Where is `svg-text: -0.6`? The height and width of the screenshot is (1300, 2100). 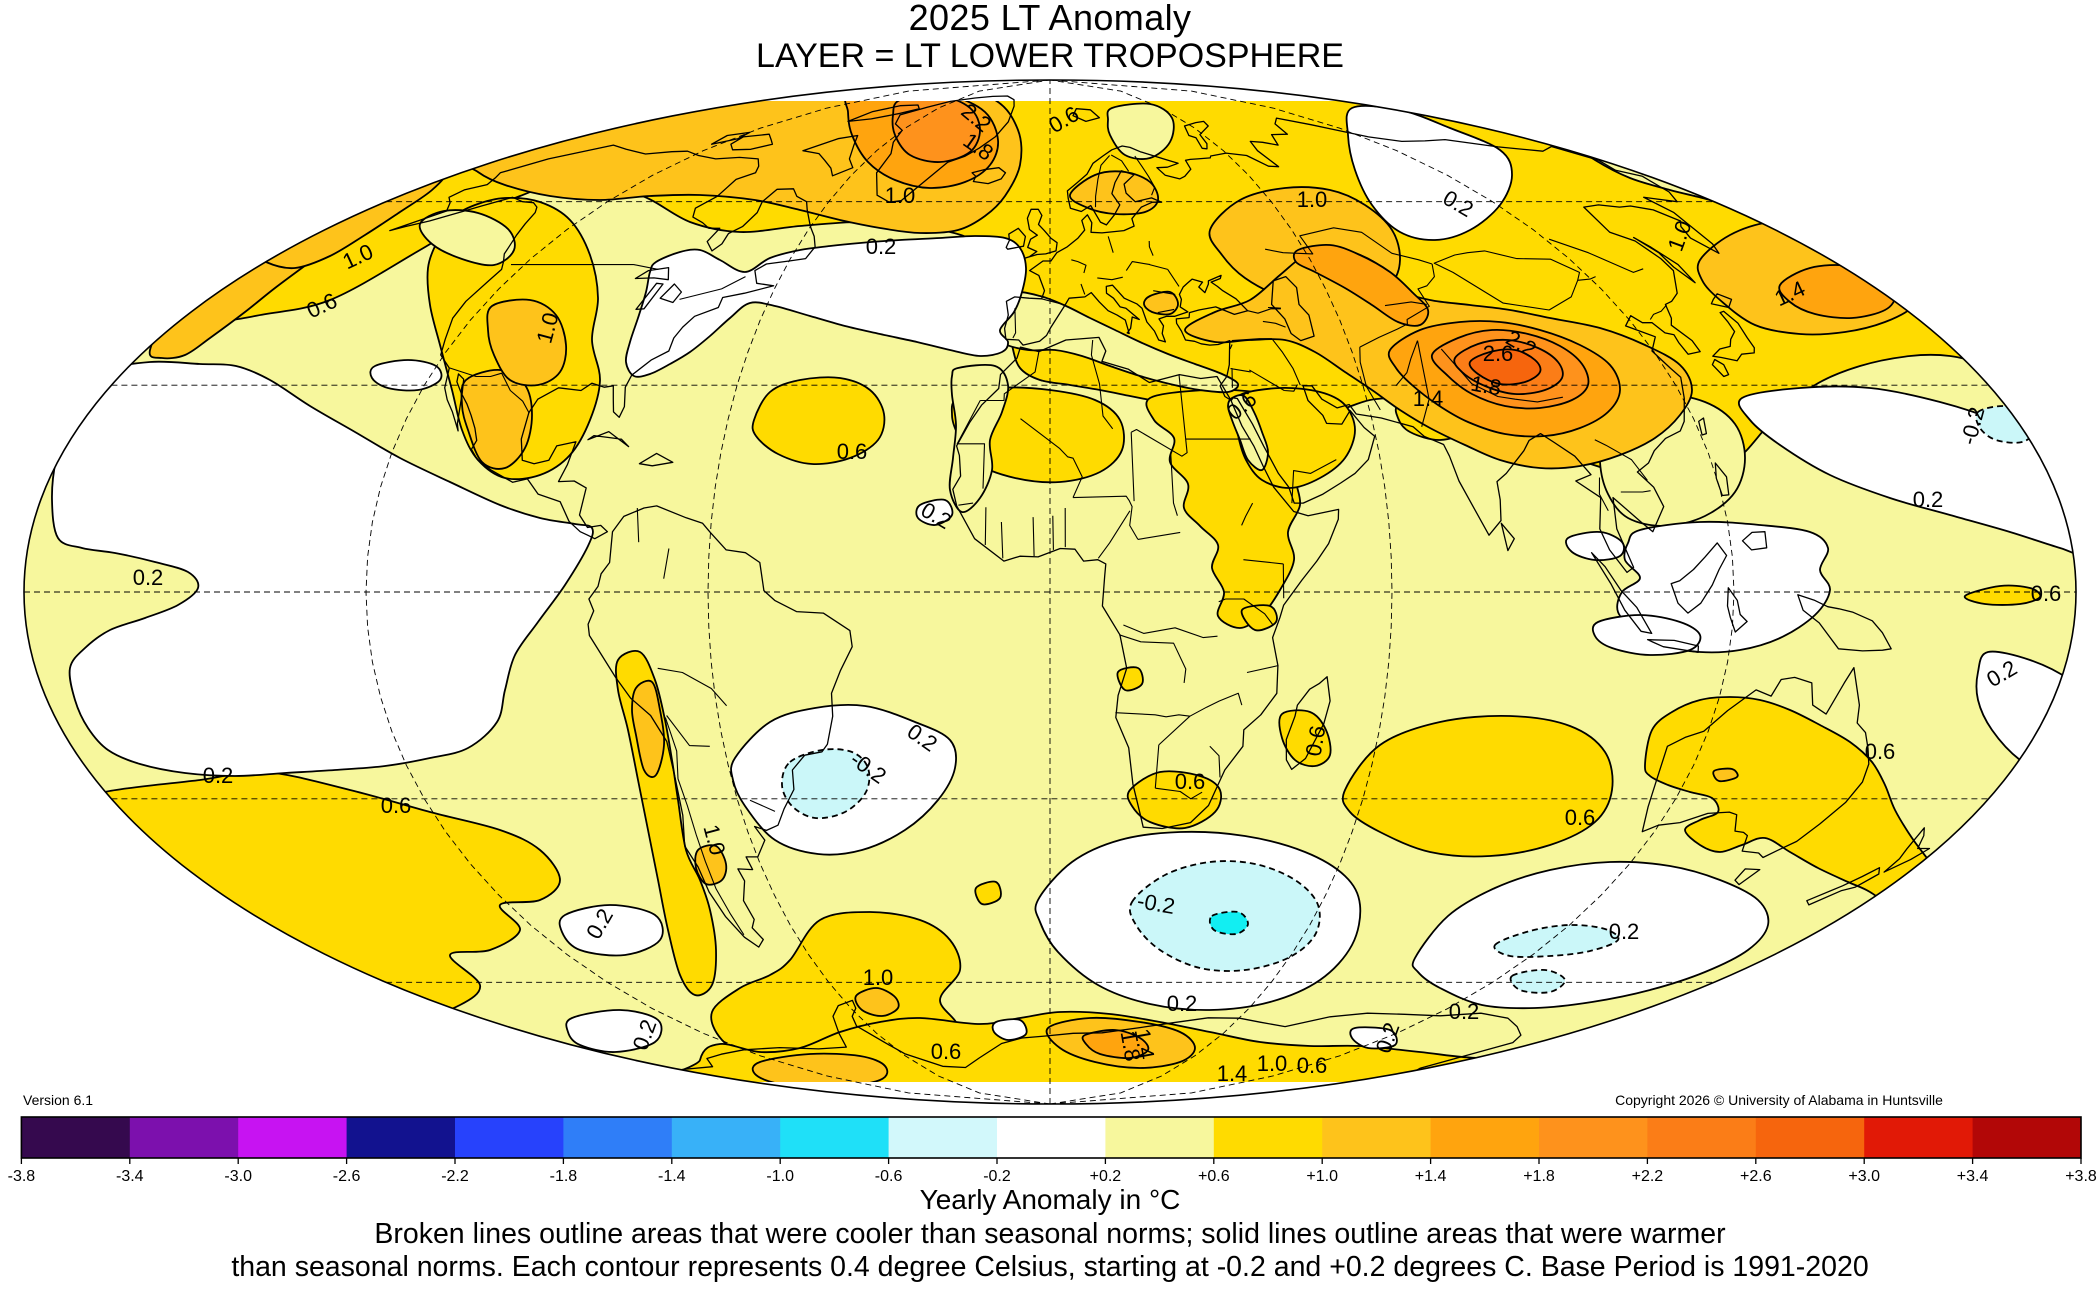
svg-text: -0.6 is located at coordinates (889, 1176).